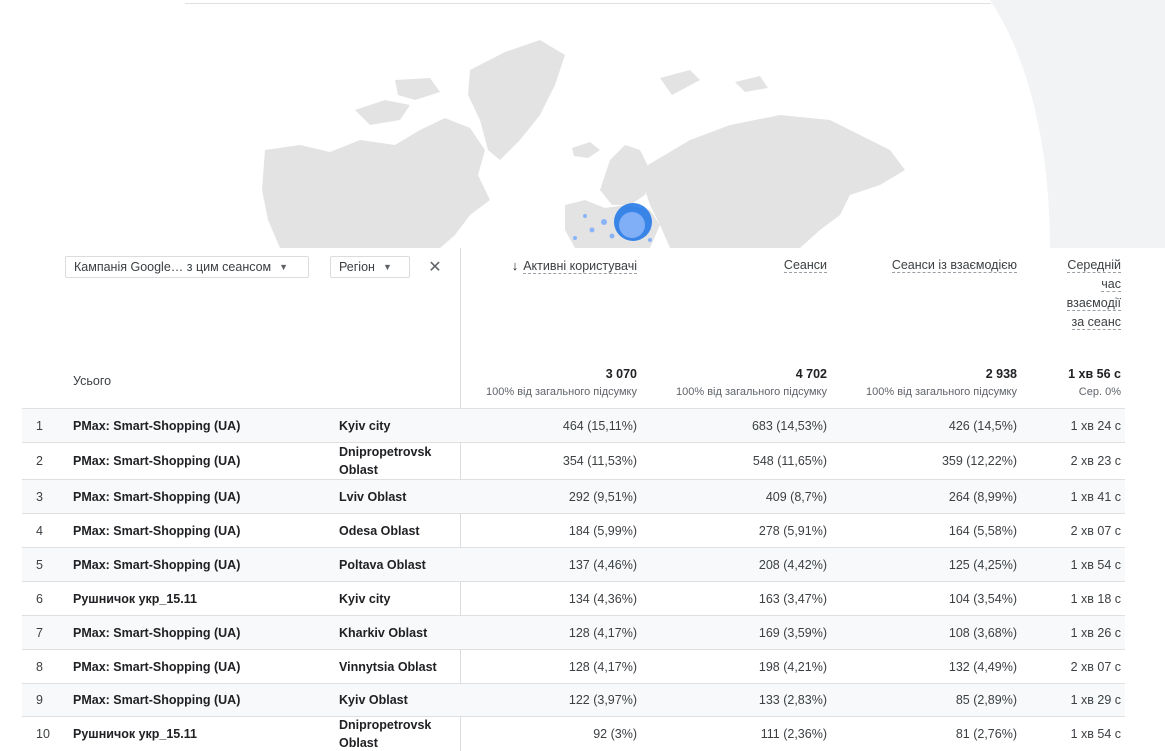  I want to click on row-engaged-sessions: 264 (8,99%), so click(982, 496).